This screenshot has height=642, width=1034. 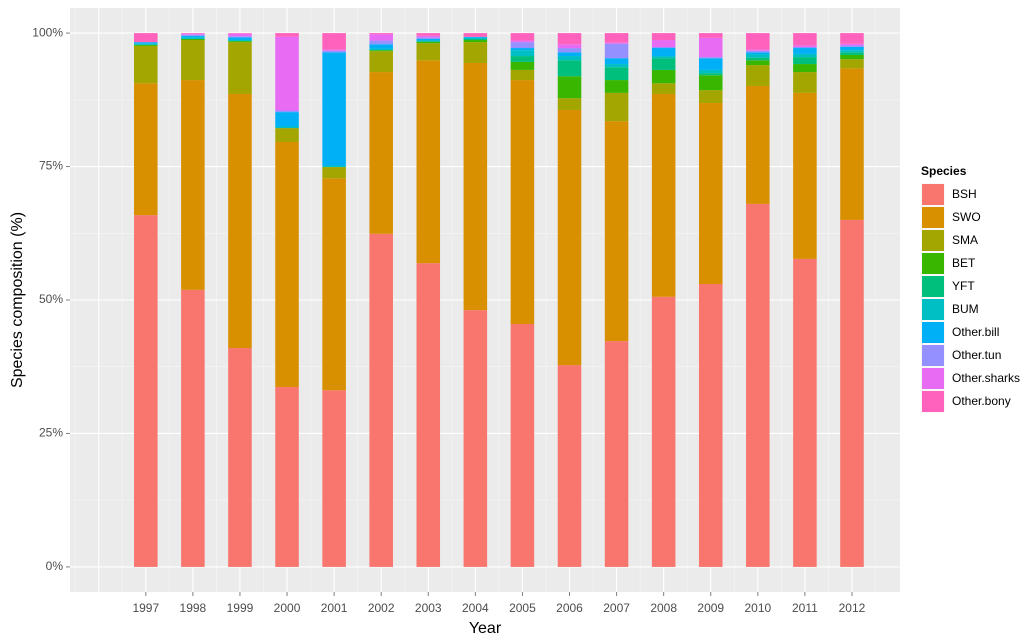 What do you see at coordinates (428, 608) in the screenshot?
I see `x-tick-label: 2003` at bounding box center [428, 608].